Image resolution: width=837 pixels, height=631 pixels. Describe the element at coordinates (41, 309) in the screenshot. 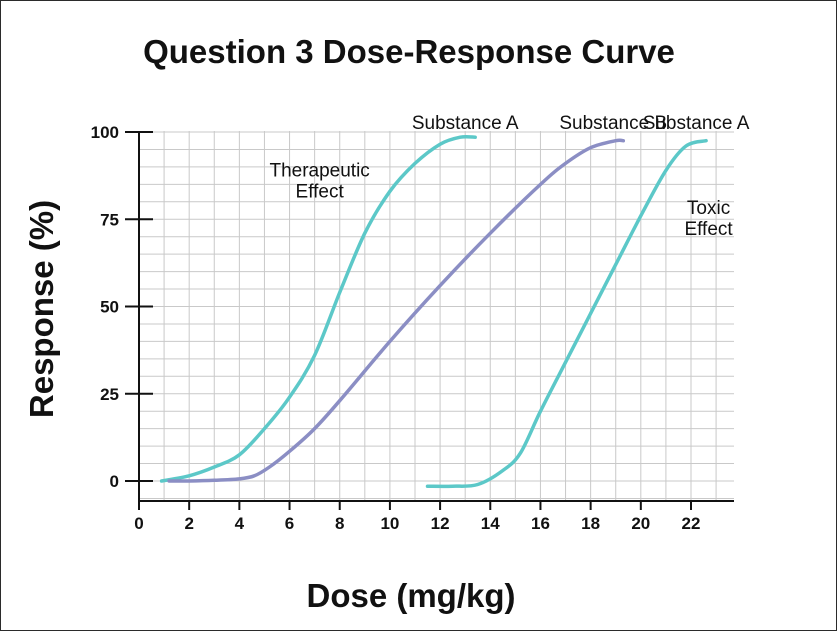

I see `y-axis-title: Response (%)` at that location.